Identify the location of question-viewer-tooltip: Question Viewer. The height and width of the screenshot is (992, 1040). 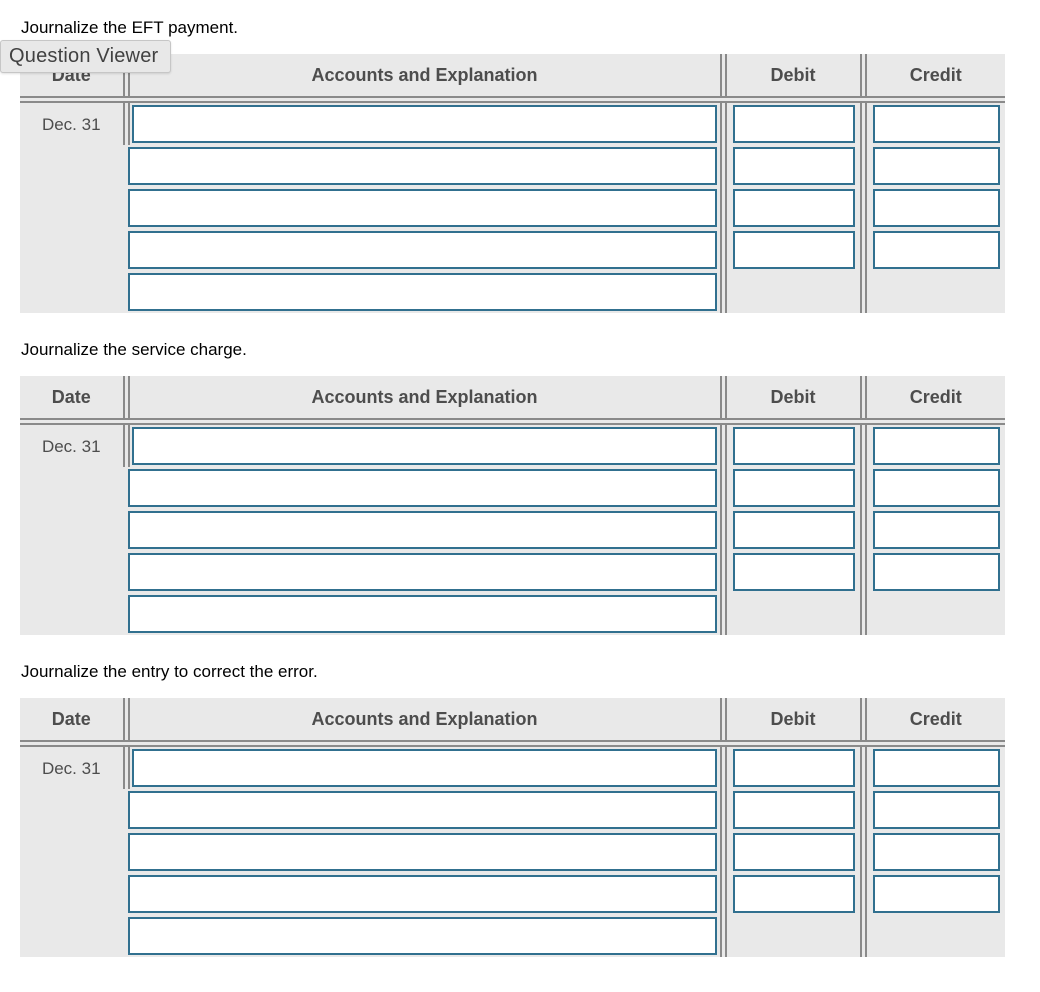
(86, 56).